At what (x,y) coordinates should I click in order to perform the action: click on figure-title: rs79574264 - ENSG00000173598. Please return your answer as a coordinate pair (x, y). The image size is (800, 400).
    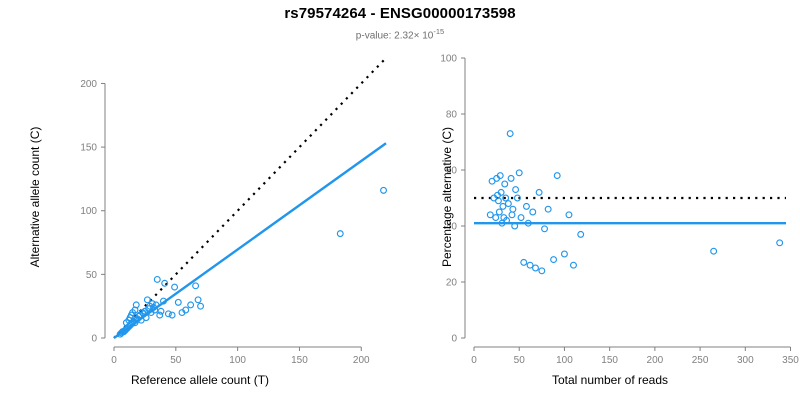
    Looking at the image, I should click on (400, 13).